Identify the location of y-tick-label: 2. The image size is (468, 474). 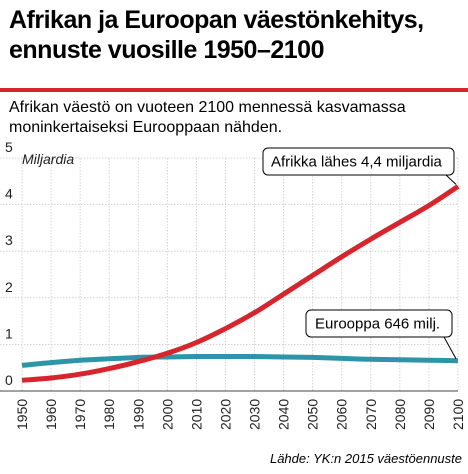
(9, 287).